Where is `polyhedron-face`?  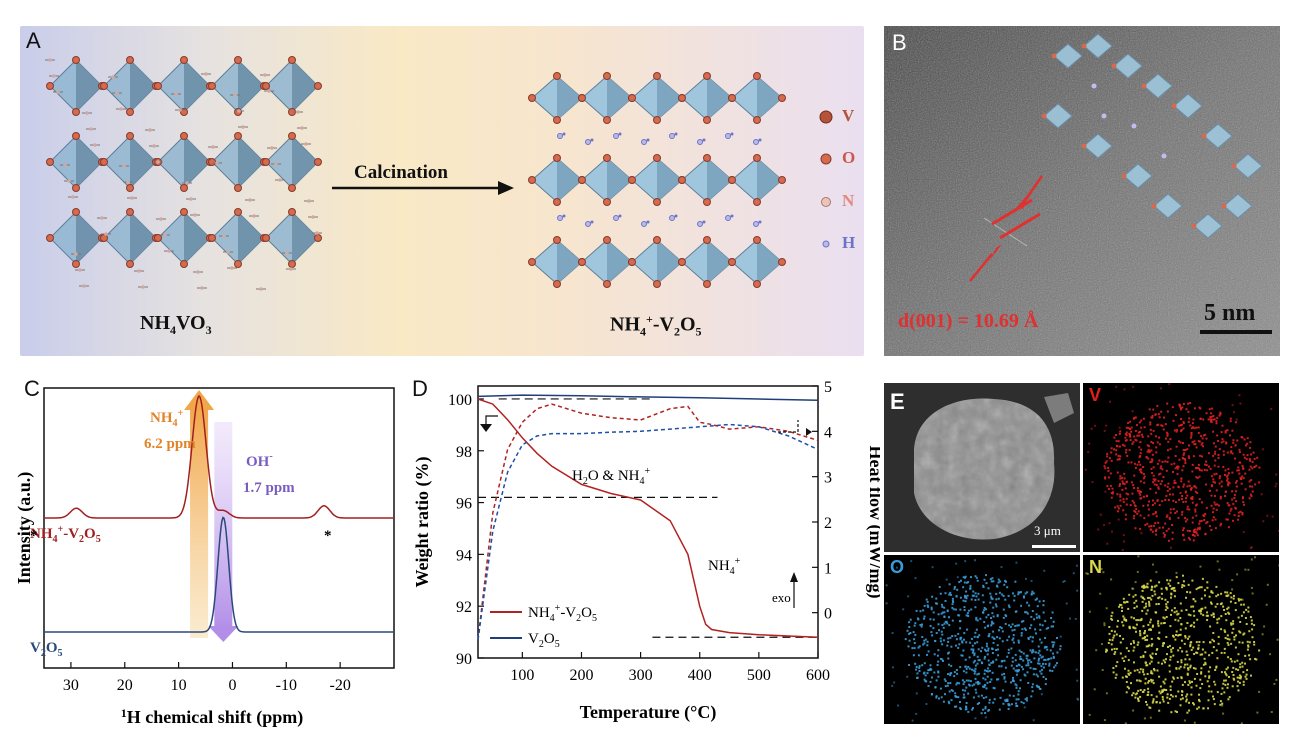 polyhedron-face is located at coordinates (769, 180).